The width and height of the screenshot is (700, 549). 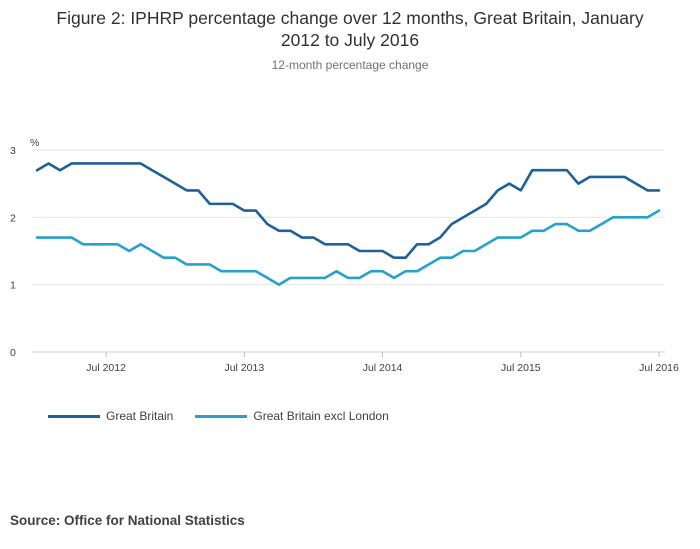 I want to click on x-tick-label-3: Jul 2015, so click(x=521, y=368).